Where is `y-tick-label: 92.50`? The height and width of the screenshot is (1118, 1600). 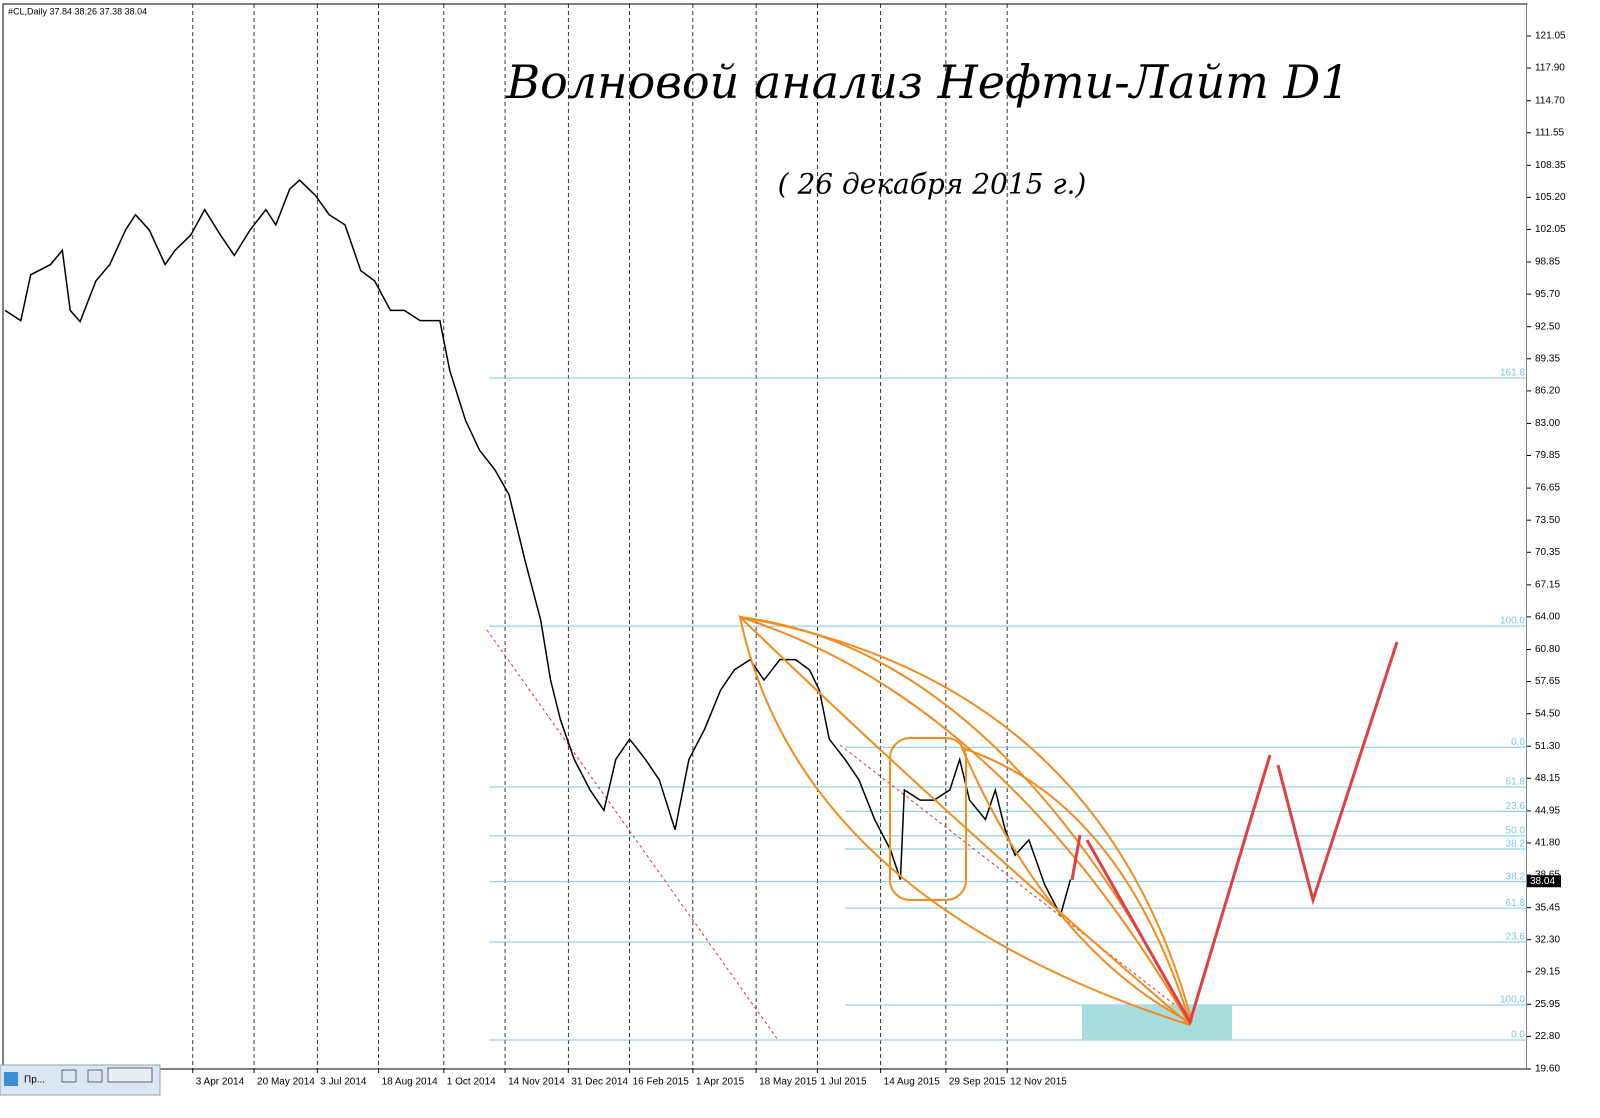
y-tick-label: 92.50 is located at coordinates (1547, 326).